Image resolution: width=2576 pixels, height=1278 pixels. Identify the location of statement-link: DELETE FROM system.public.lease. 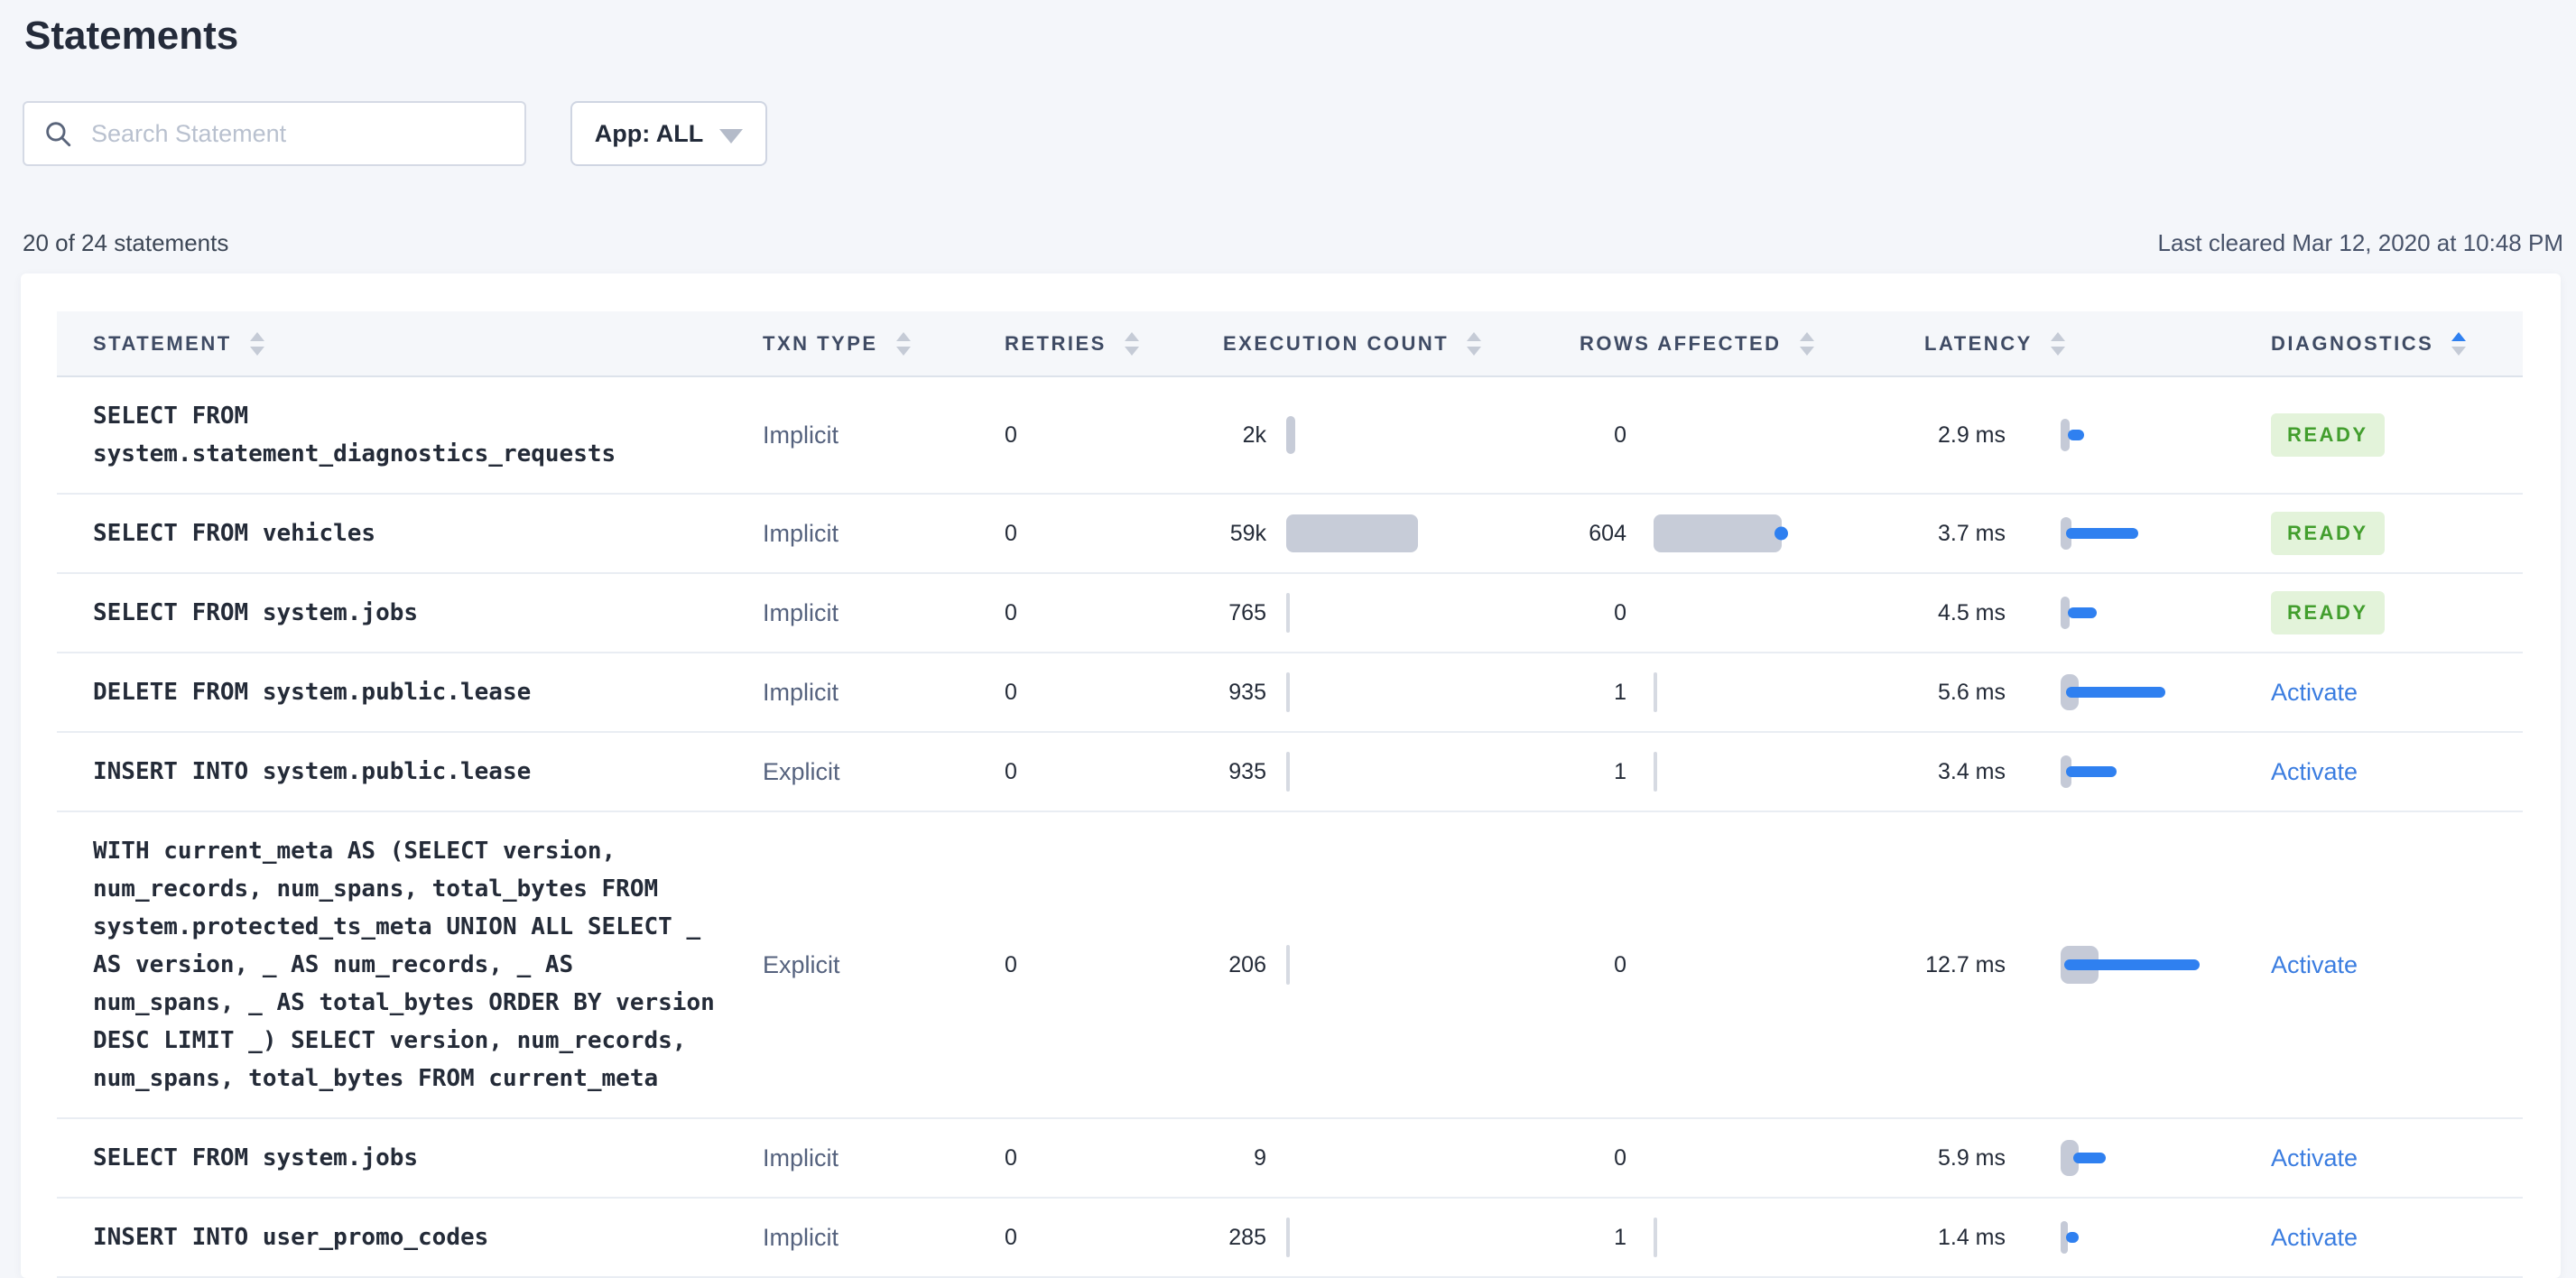
(313, 692).